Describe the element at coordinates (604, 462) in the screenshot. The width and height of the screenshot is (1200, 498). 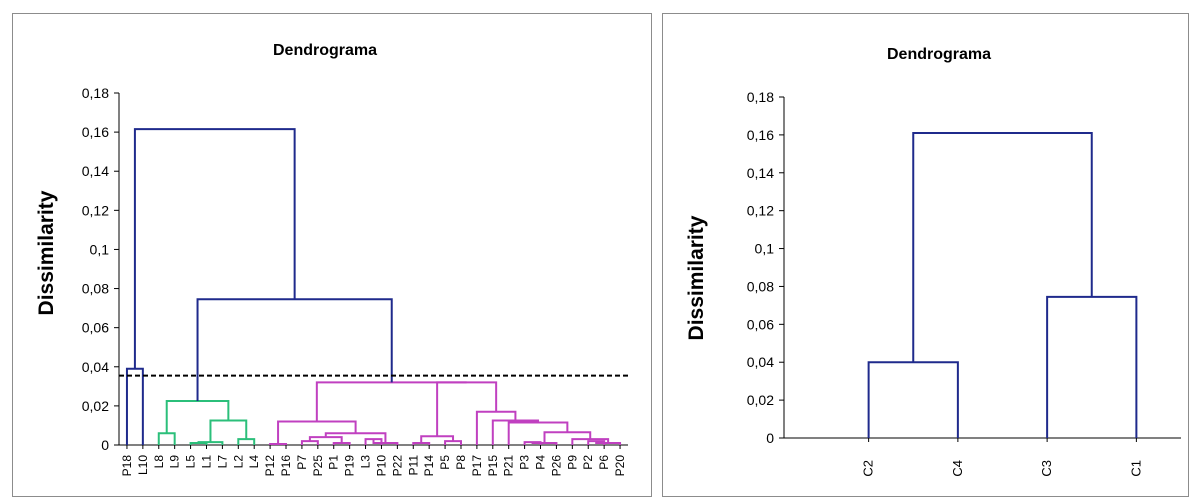
I see `leaf-label: P6` at that location.